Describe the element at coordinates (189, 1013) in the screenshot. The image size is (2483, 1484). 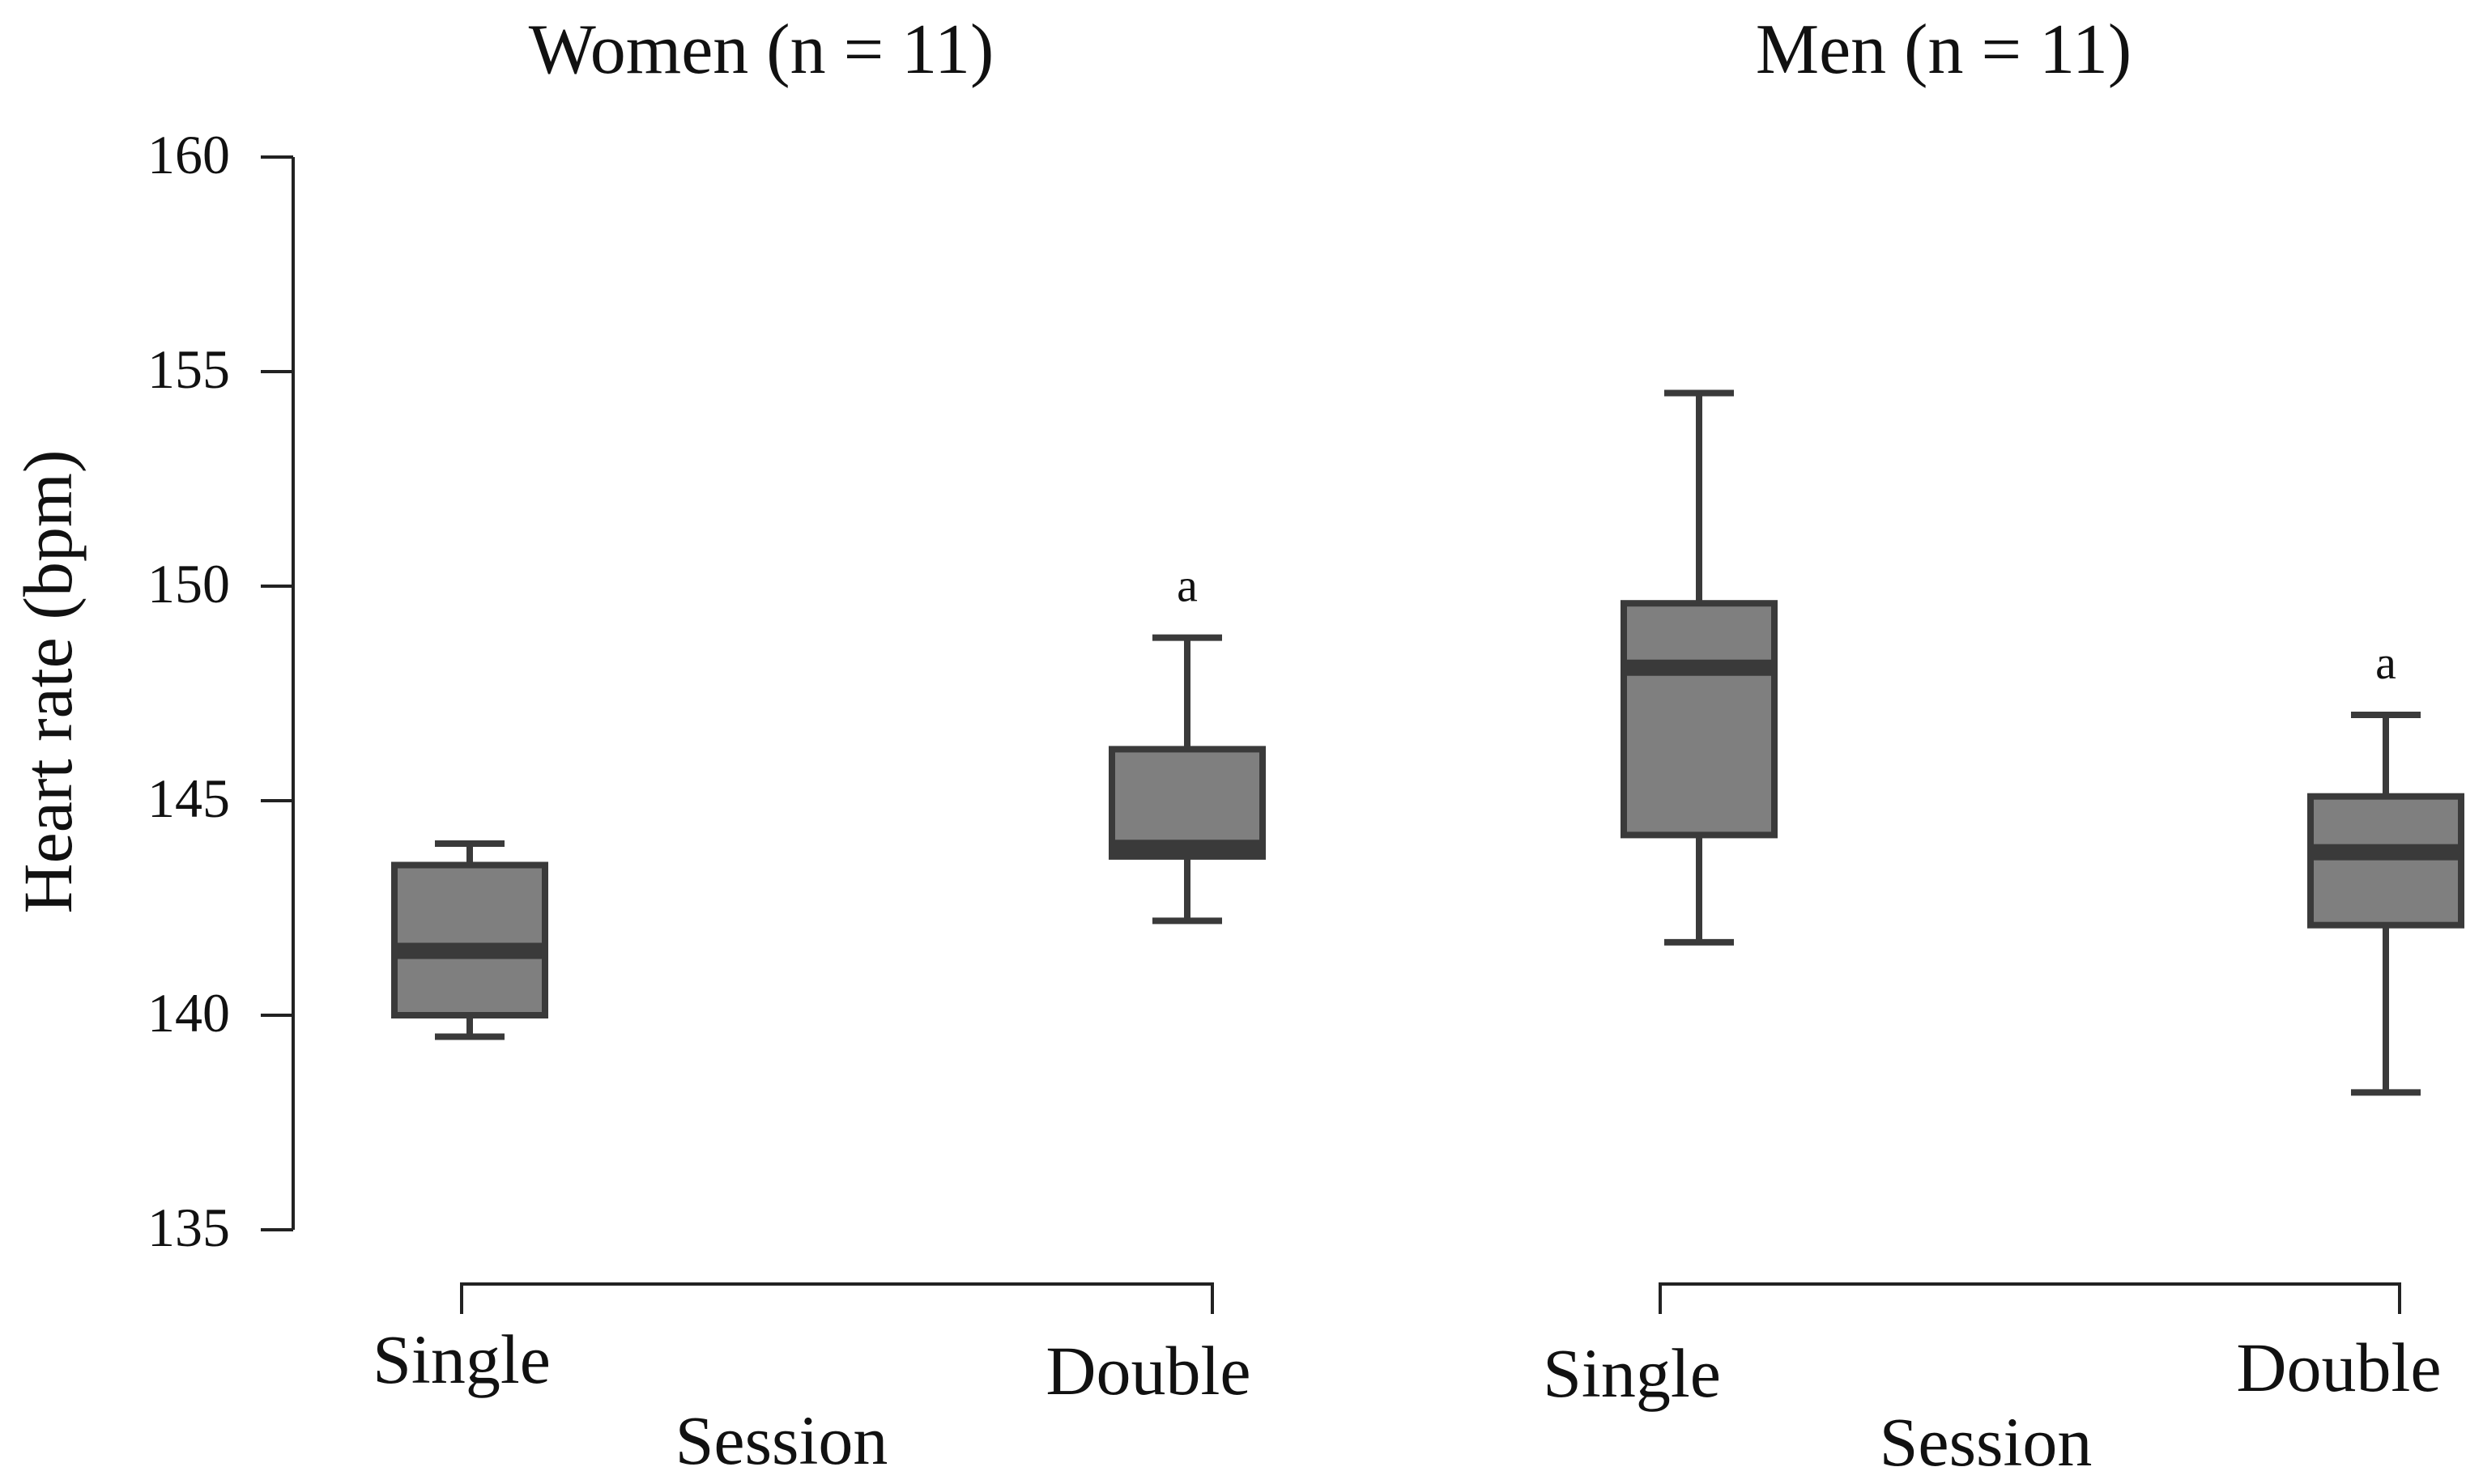
I see `y-tick-label-140: 140` at that location.